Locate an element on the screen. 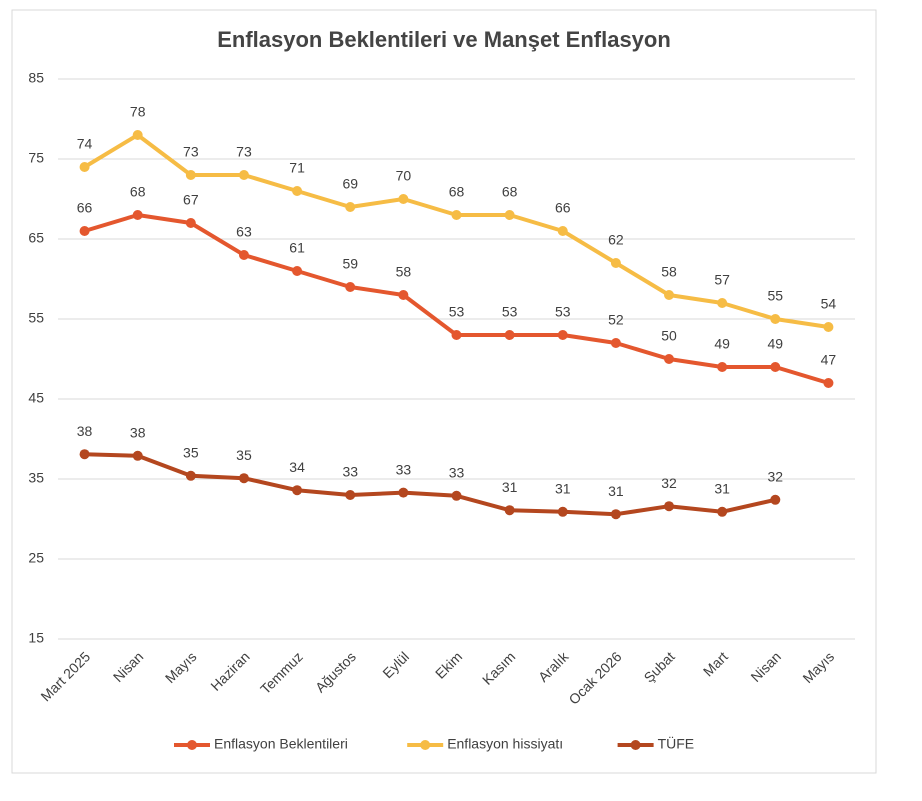 This screenshot has height=801, width=922. y-tick-label: 55 is located at coordinates (36, 318).